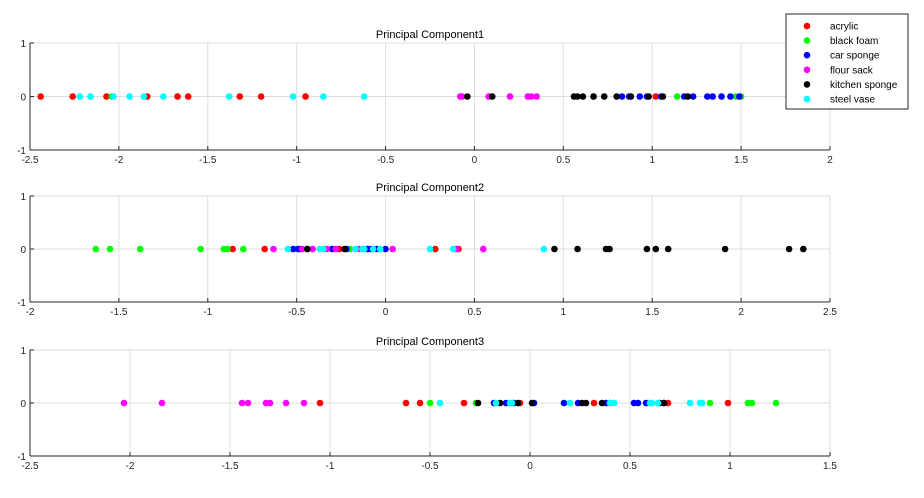  Describe the element at coordinates (430, 342) in the screenshot. I see `subplot-title: Principal Component3` at that location.